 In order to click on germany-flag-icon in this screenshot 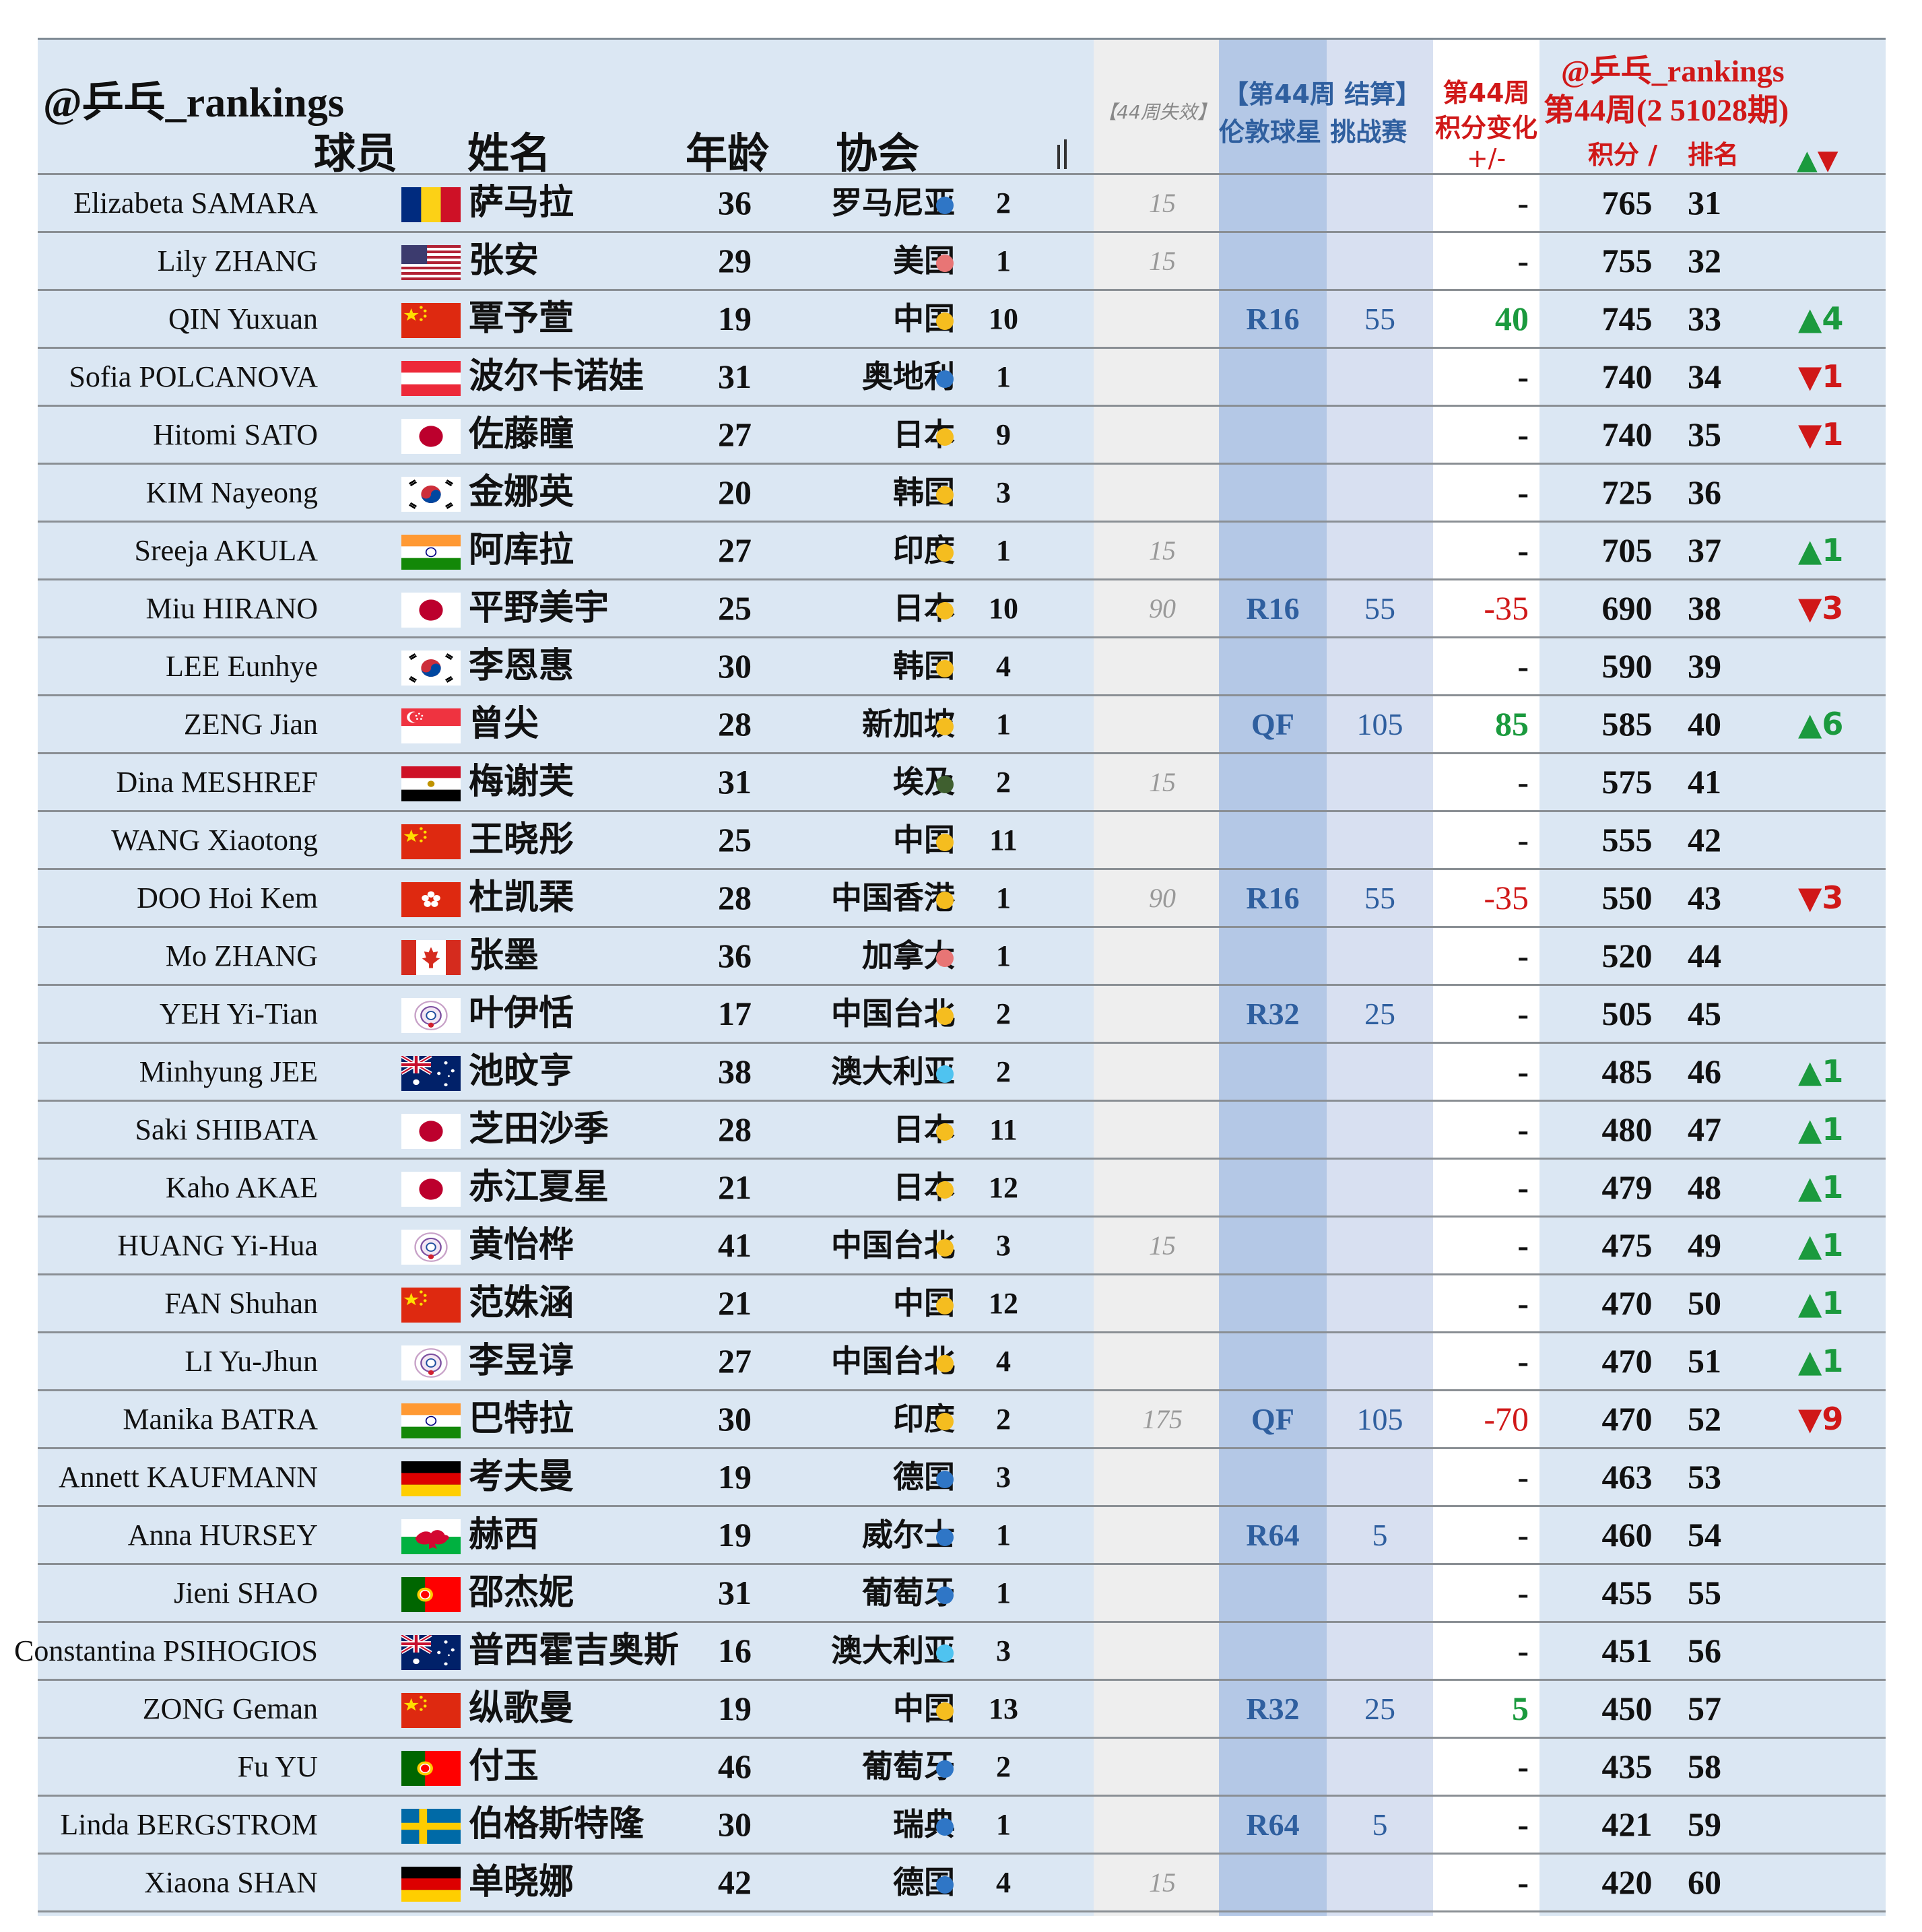, I will do `click(431, 1479)`.